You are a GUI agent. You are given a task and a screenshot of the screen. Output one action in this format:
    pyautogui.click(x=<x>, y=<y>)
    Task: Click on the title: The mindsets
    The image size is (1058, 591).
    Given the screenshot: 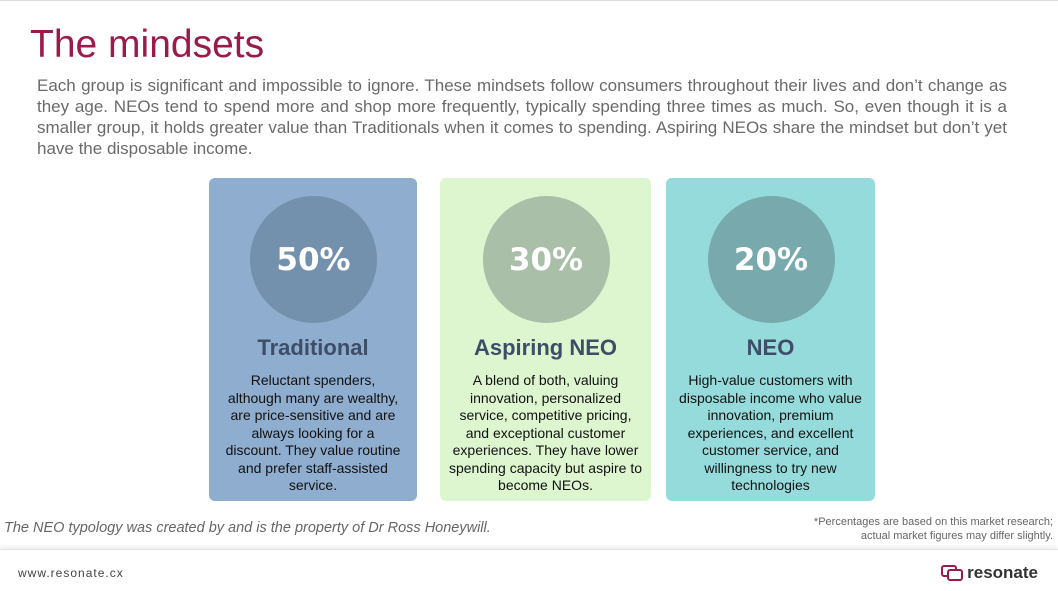 What is the action you would take?
    pyautogui.click(x=147, y=44)
    